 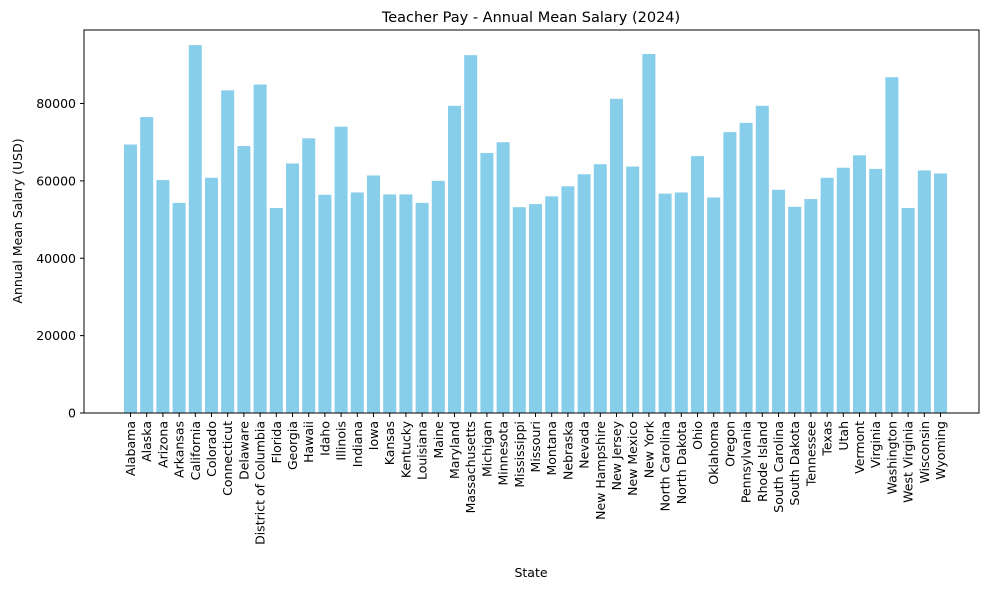 I want to click on x-tick-label-oregon: Oregon, so click(x=729, y=444).